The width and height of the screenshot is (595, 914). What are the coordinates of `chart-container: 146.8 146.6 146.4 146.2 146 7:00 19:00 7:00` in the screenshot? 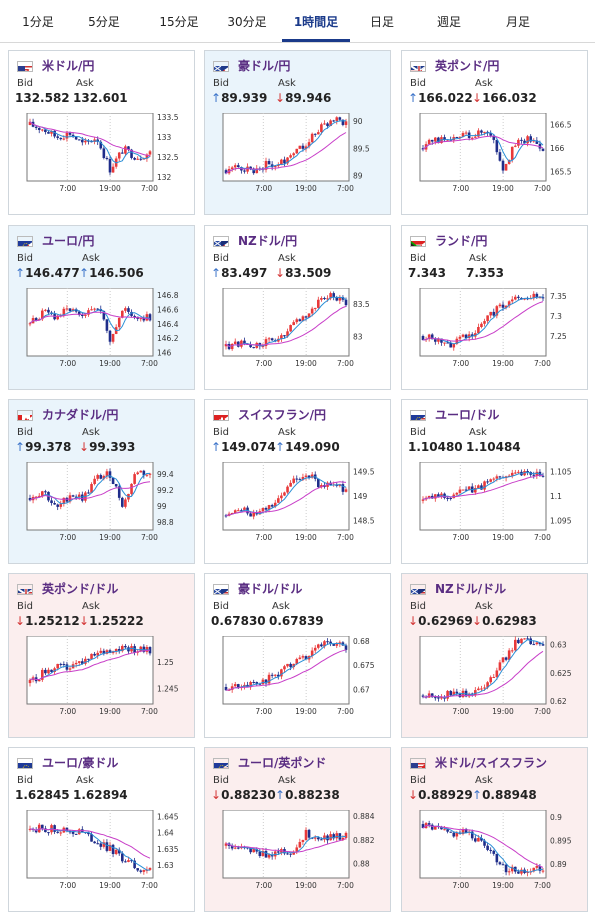 It's located at (103, 339).